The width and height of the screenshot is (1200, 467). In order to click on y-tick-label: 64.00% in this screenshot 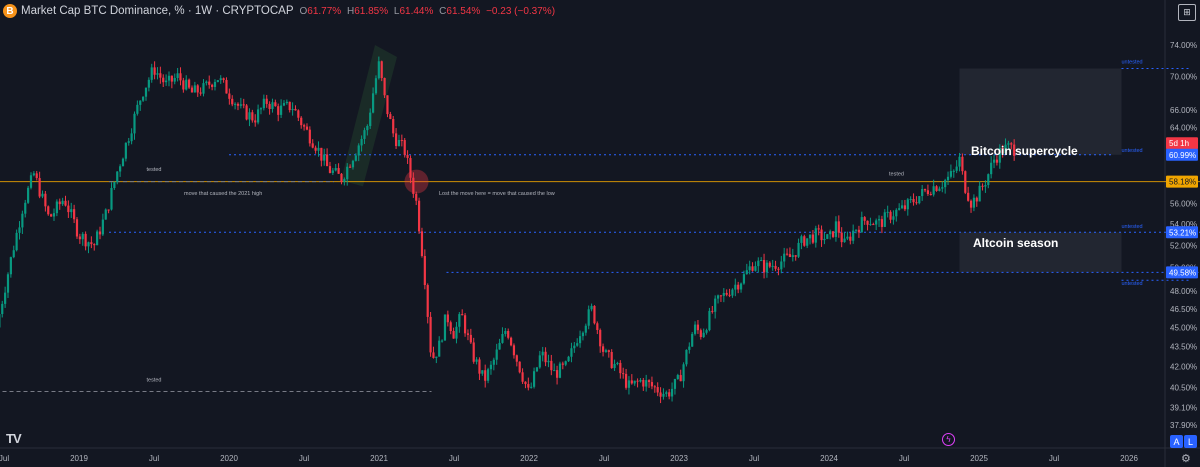, I will do `click(1183, 127)`.